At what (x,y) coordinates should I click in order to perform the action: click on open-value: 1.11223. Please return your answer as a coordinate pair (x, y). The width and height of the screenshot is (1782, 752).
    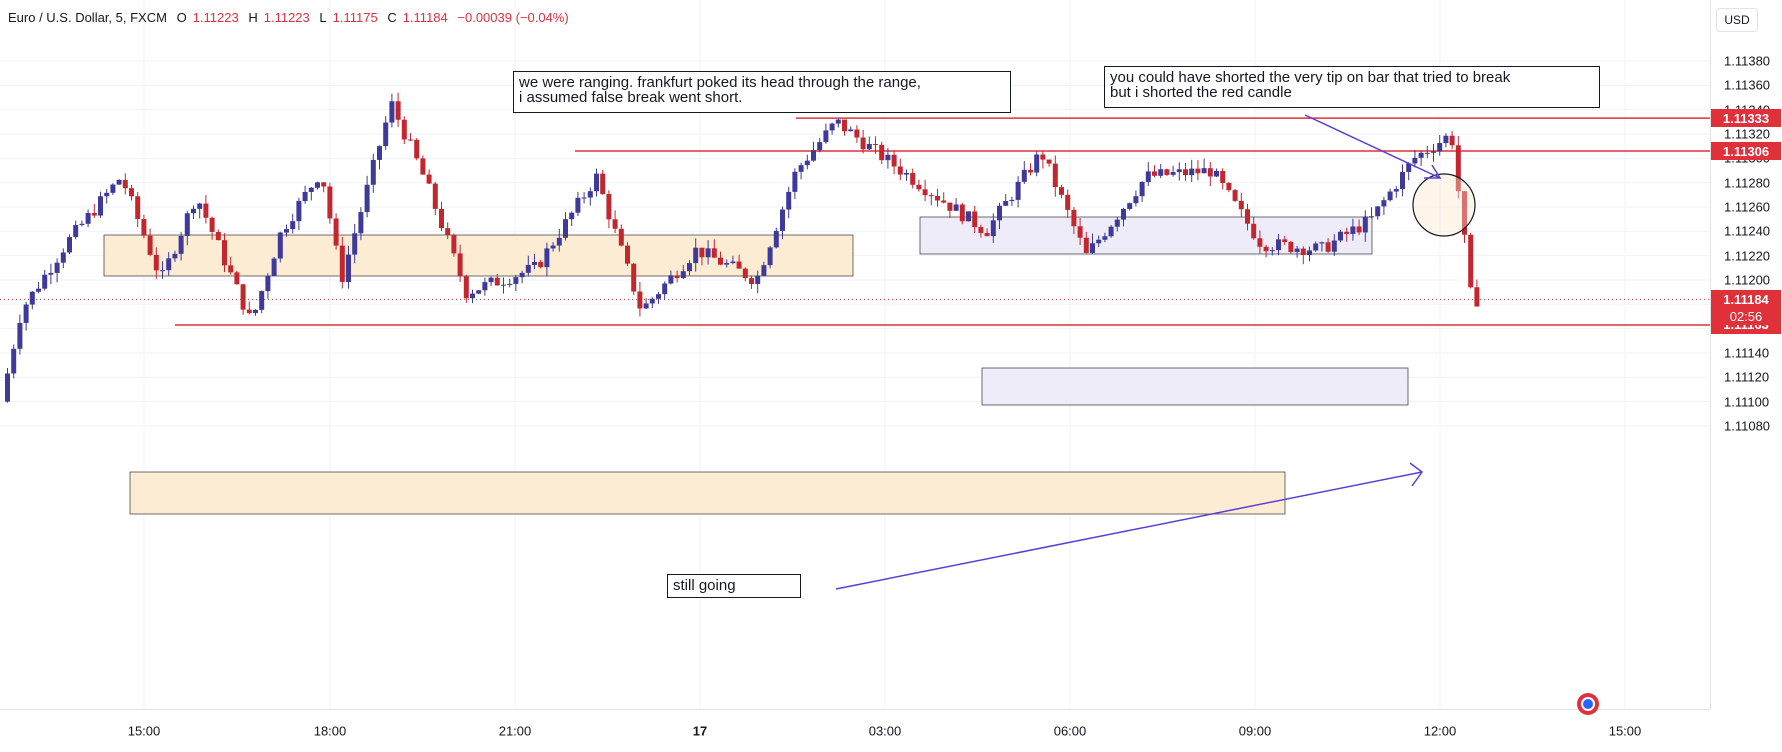
    Looking at the image, I should click on (215, 17).